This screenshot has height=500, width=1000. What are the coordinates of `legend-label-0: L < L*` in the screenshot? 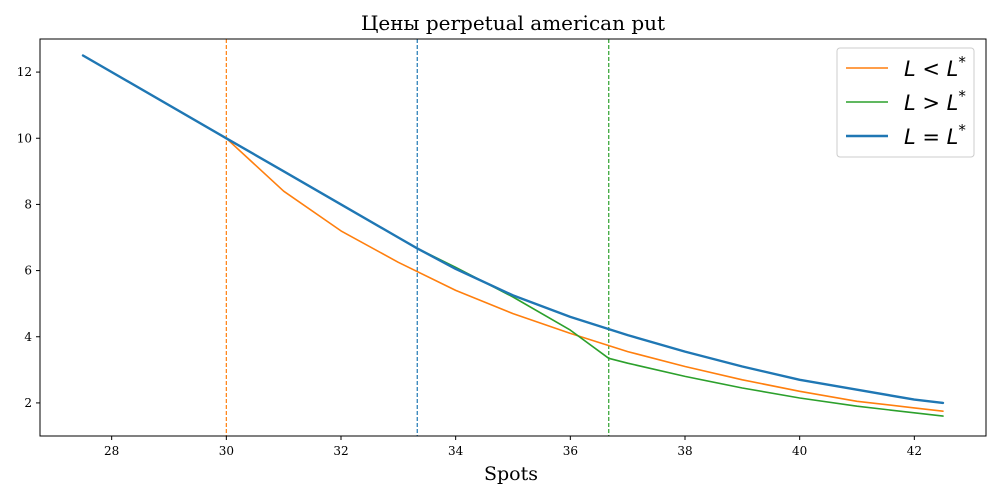 It's located at (935, 67).